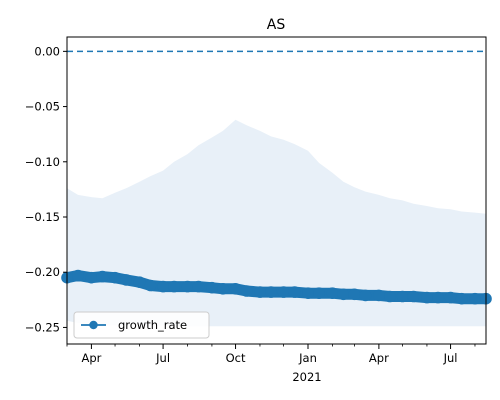 This screenshot has height=400, width=500. I want to click on x-year-label: 2021, so click(306, 377).